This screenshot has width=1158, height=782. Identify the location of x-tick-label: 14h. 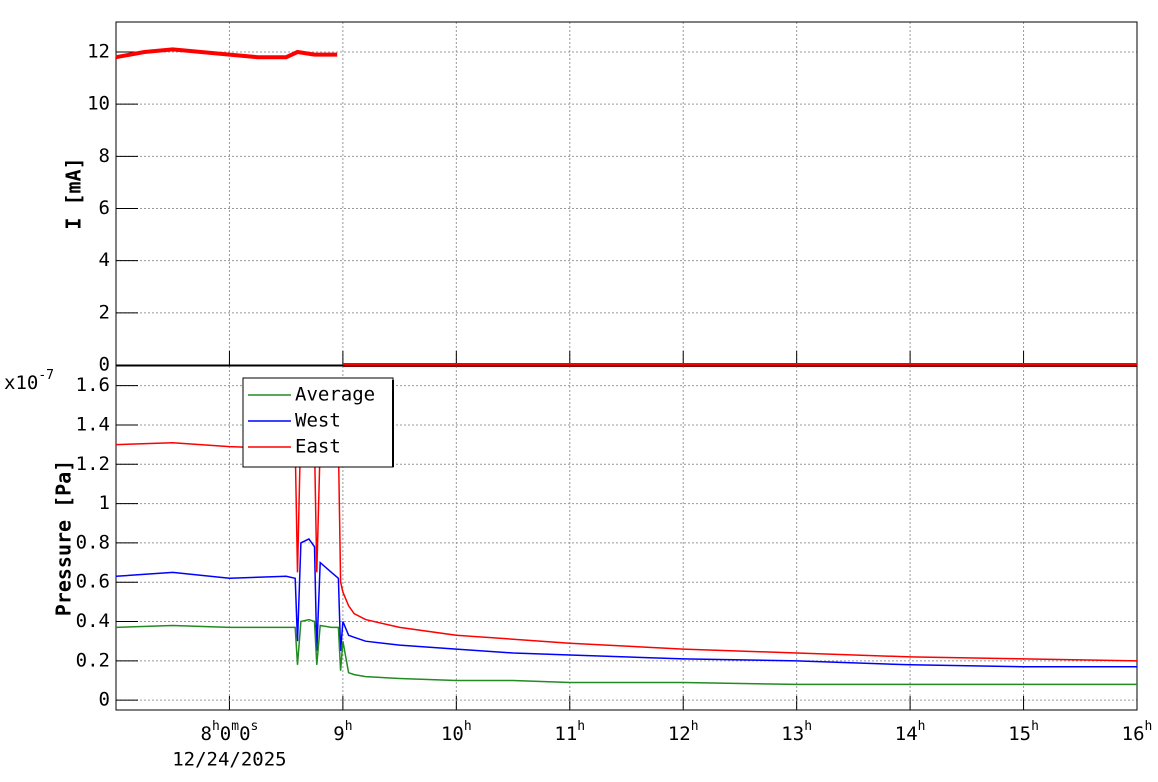
(910, 732).